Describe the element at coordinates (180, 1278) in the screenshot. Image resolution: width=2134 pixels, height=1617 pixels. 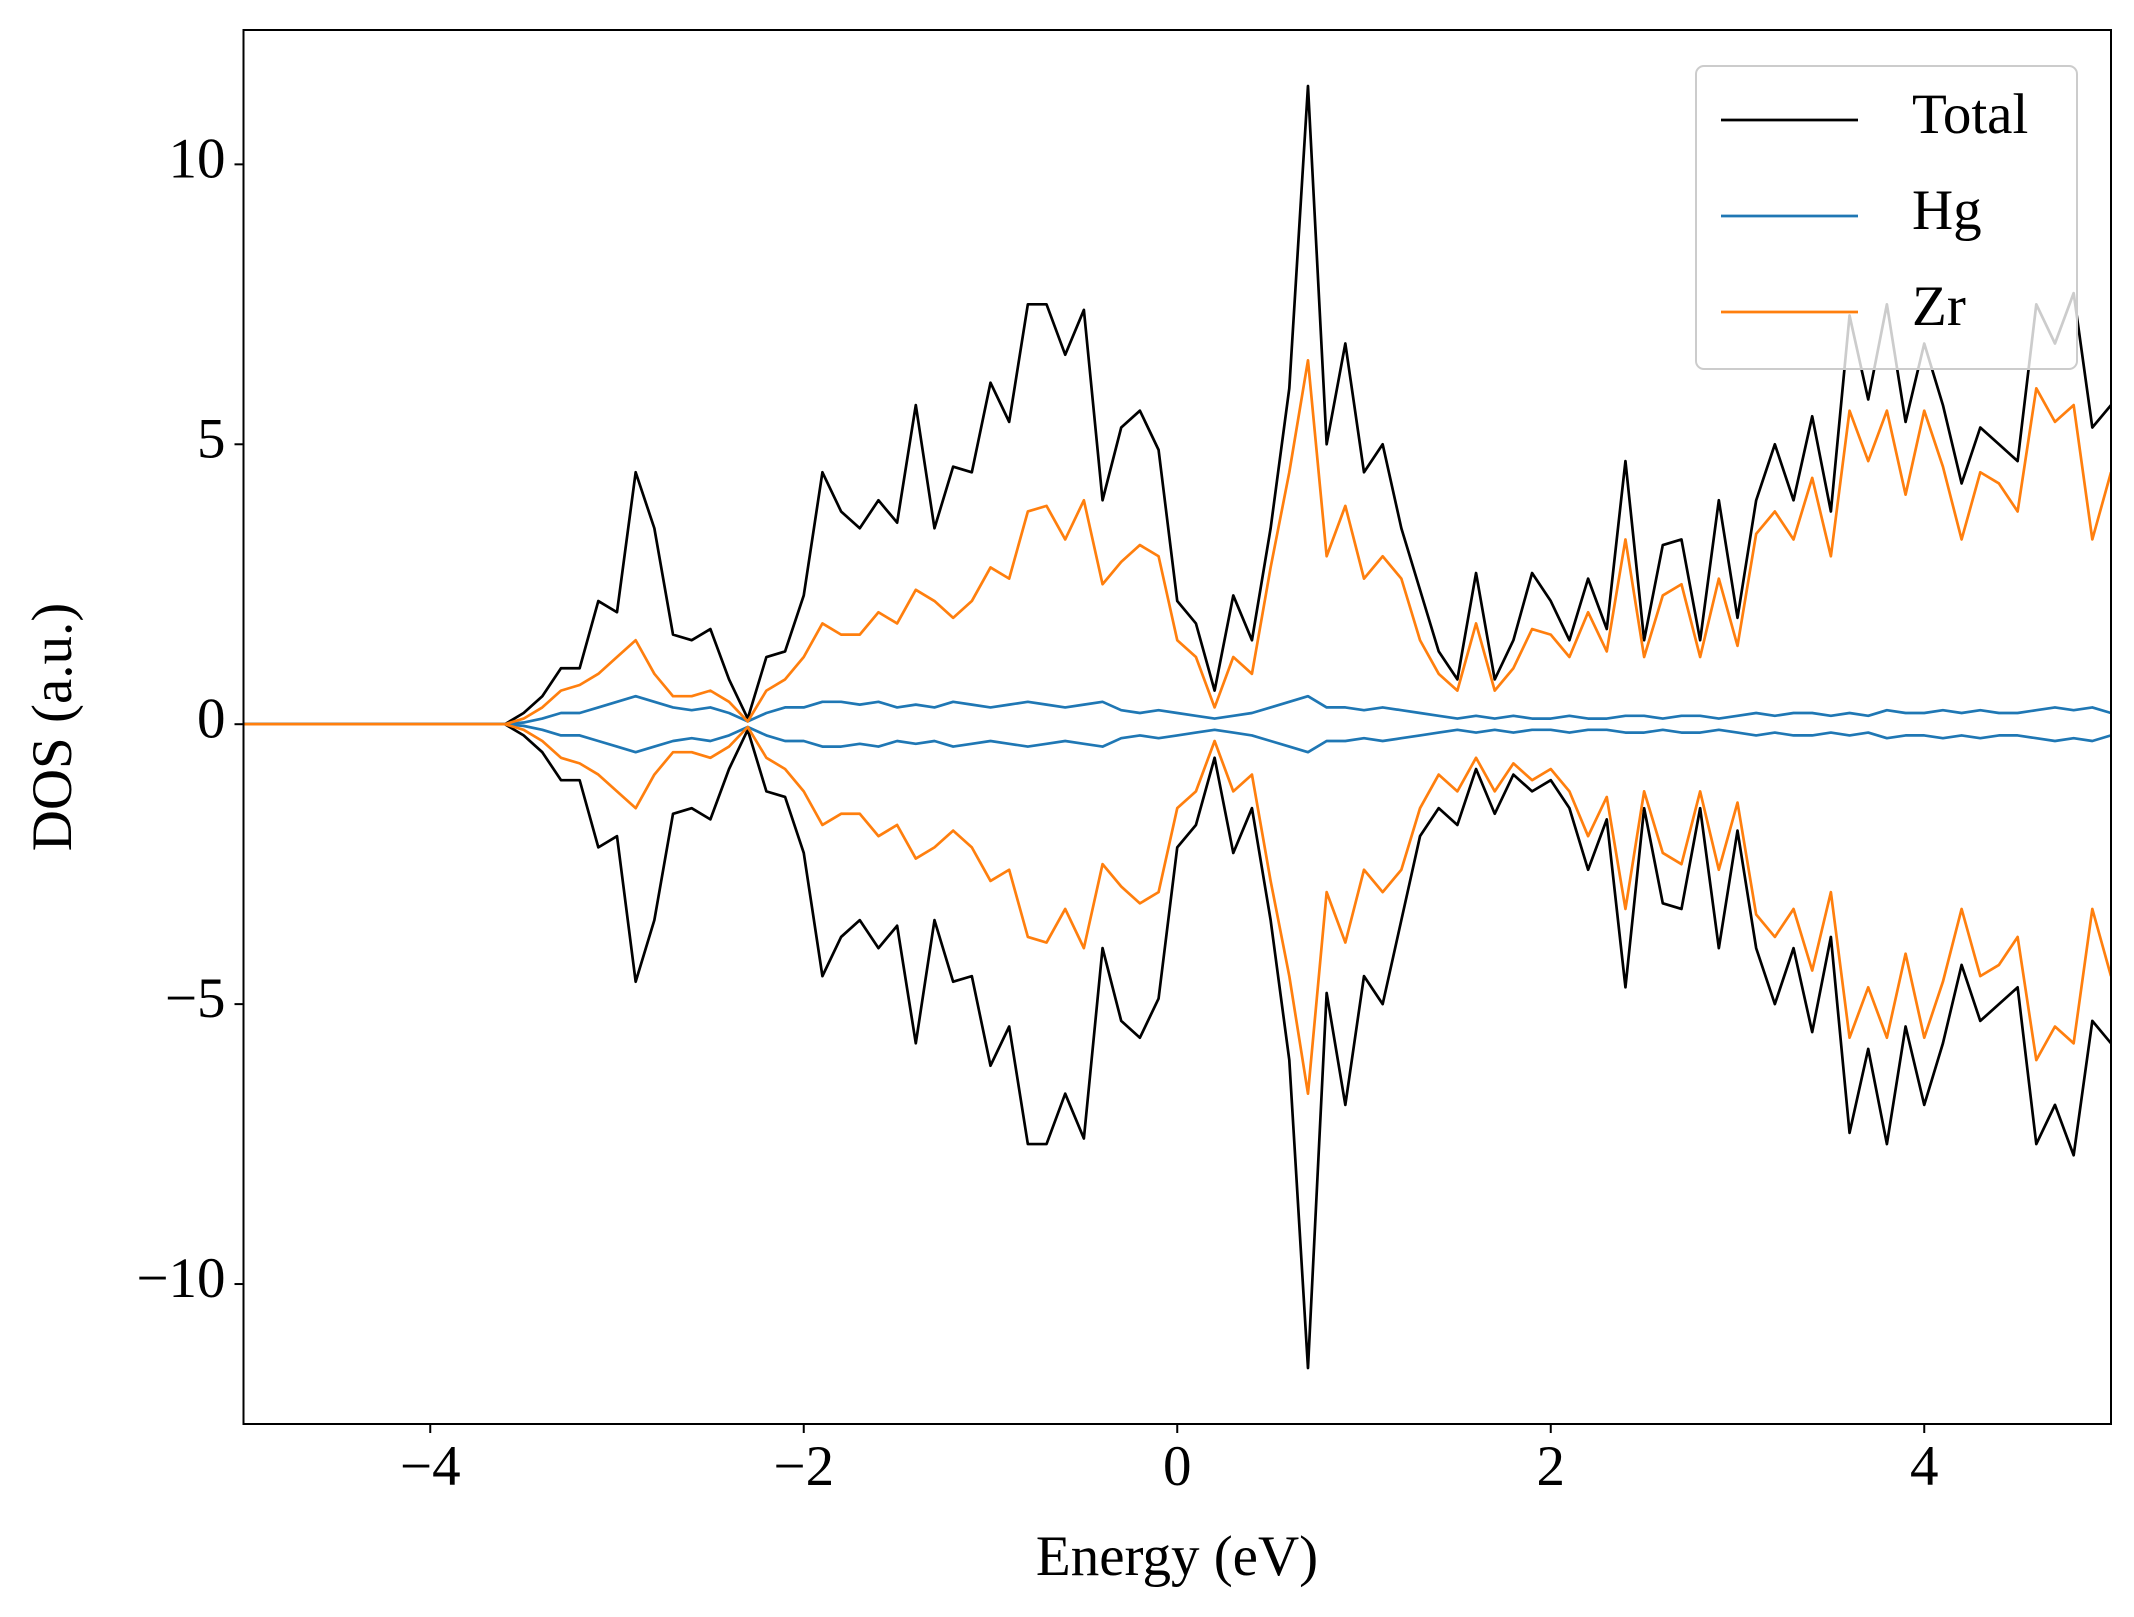
I see `y-tick-label: −10` at that location.